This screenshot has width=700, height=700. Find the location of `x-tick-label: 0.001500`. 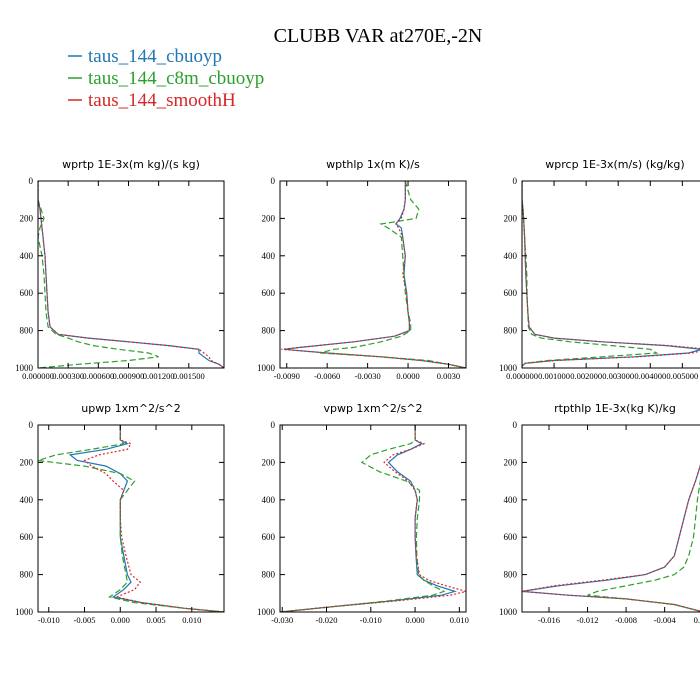

x-tick-label: 0.001500 is located at coordinates (189, 376).